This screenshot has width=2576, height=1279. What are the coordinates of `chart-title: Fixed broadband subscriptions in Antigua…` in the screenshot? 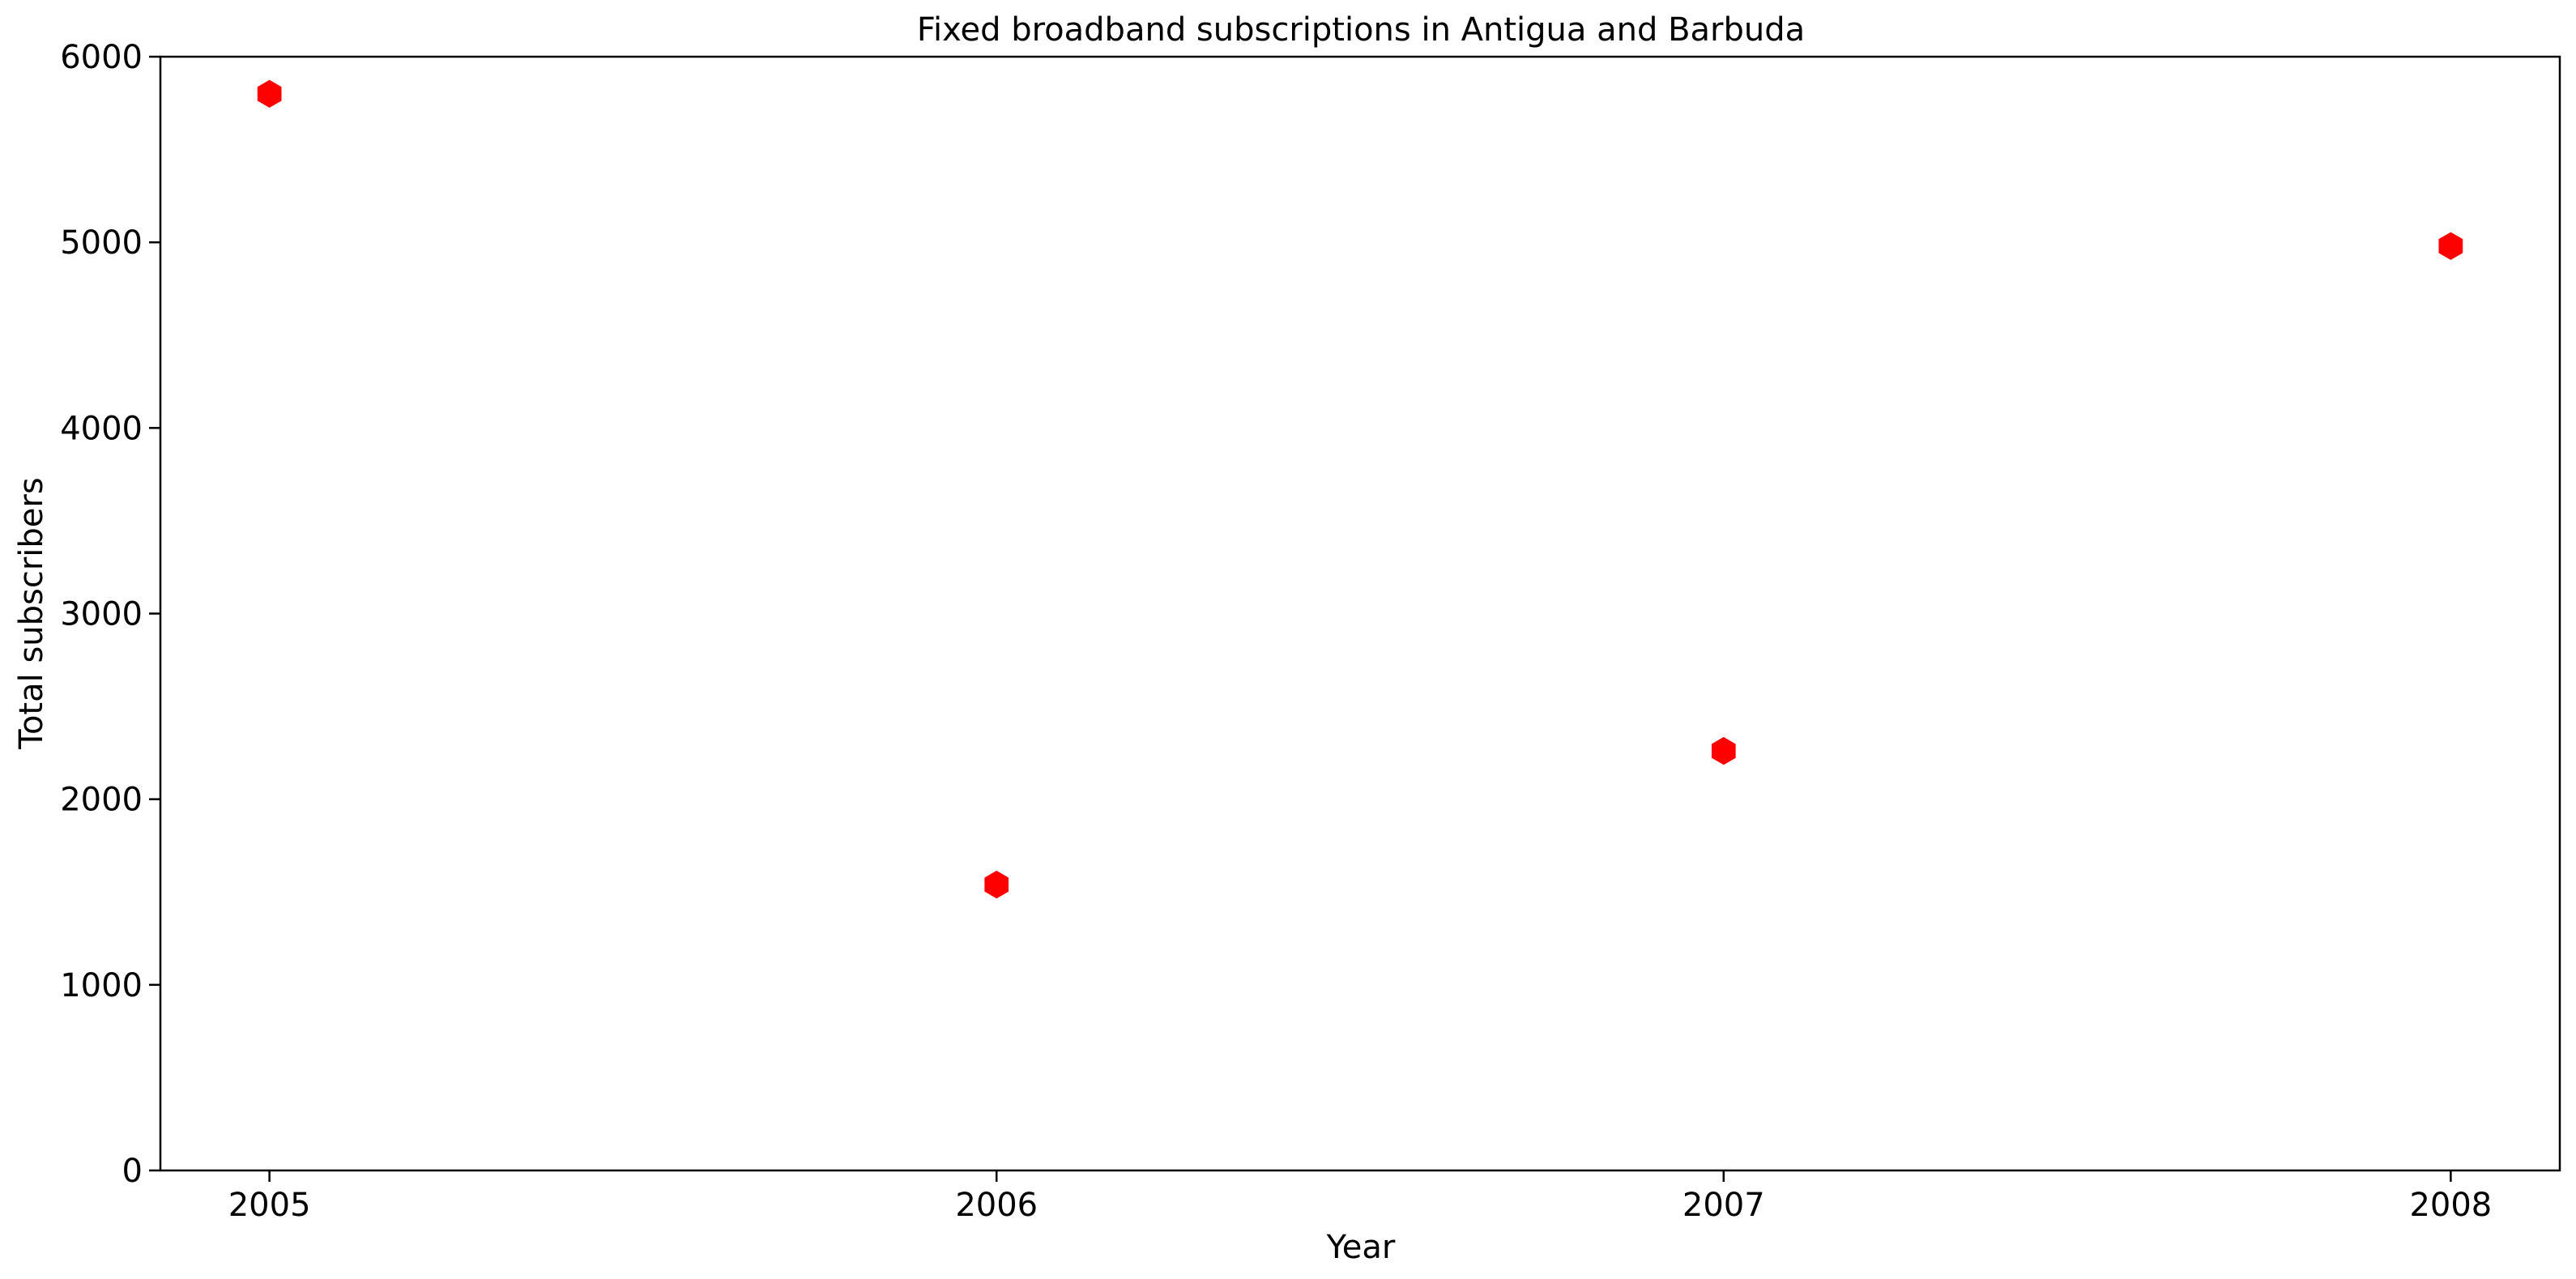 It's located at (1361, 30).